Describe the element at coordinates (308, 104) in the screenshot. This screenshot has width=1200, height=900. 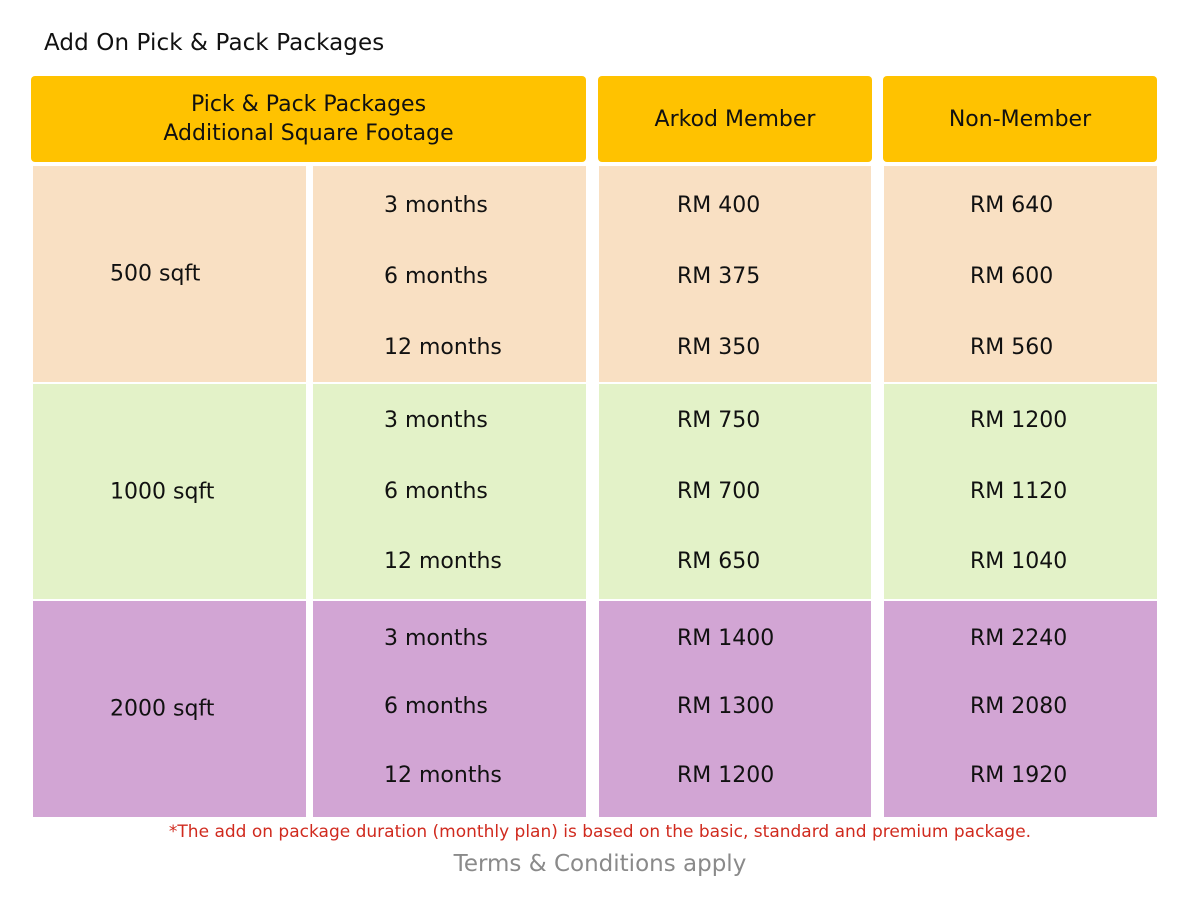
I see `header-package-title: Pick & Pack Packages` at that location.